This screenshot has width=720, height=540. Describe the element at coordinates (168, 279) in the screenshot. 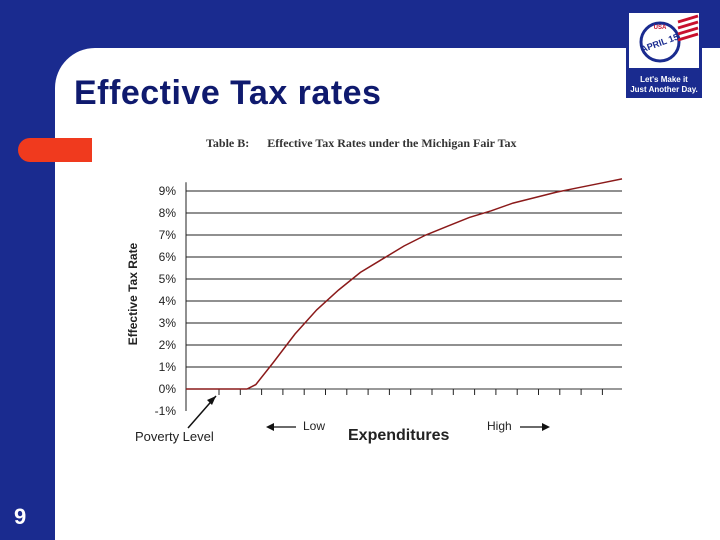

I see `y-tick-label: 5%` at that location.